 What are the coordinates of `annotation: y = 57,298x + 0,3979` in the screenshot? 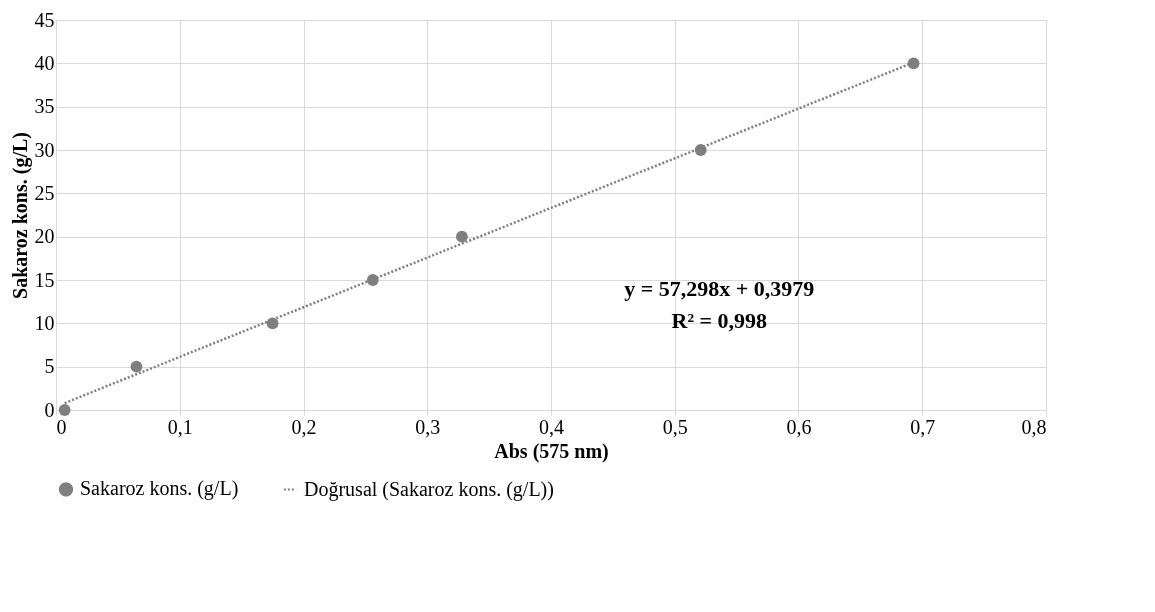 It's located at (719, 289).